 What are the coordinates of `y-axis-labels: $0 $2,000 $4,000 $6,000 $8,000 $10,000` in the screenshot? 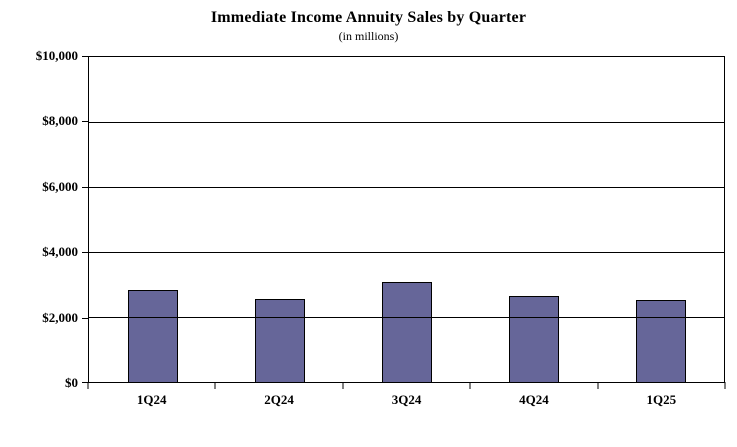 It's located at (39, 219).